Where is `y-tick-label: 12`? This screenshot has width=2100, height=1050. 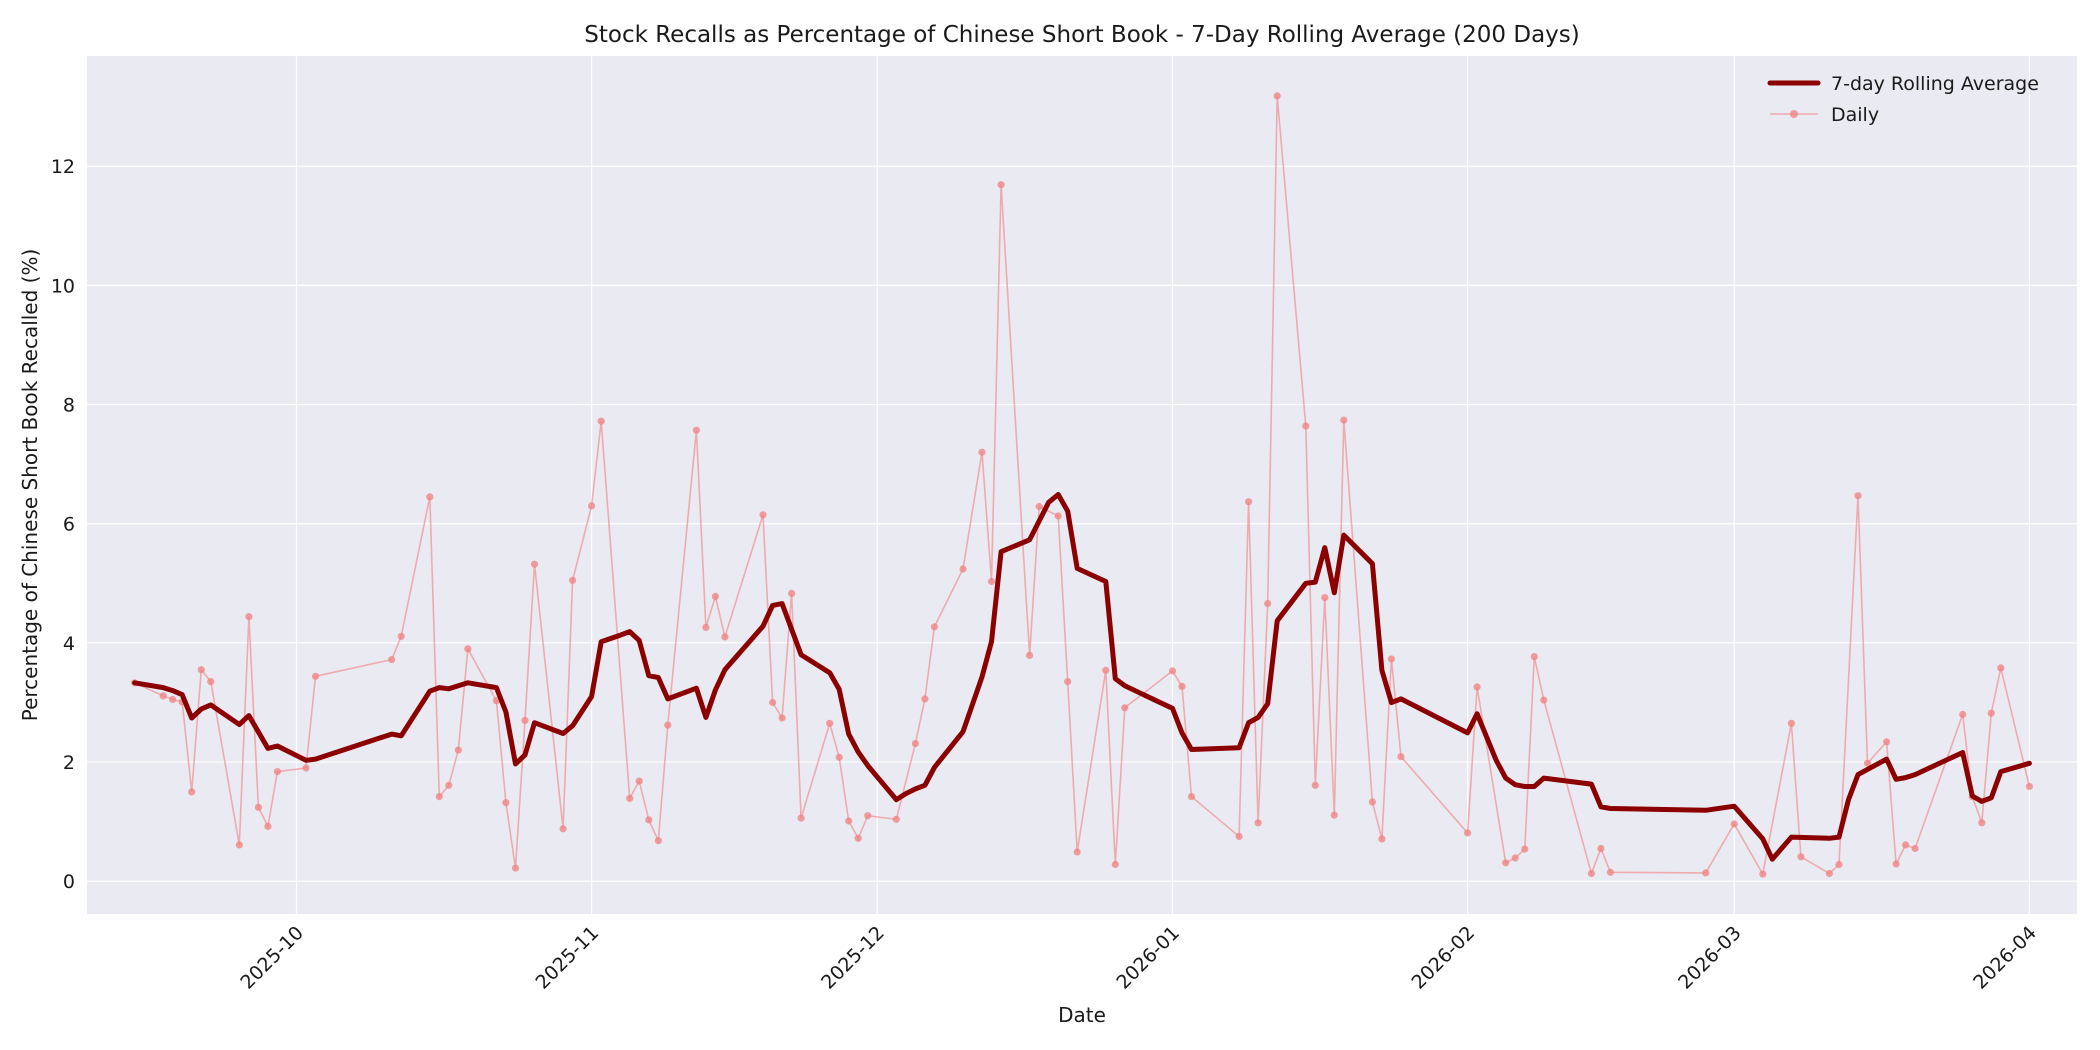
y-tick-label: 12 is located at coordinates (63, 167).